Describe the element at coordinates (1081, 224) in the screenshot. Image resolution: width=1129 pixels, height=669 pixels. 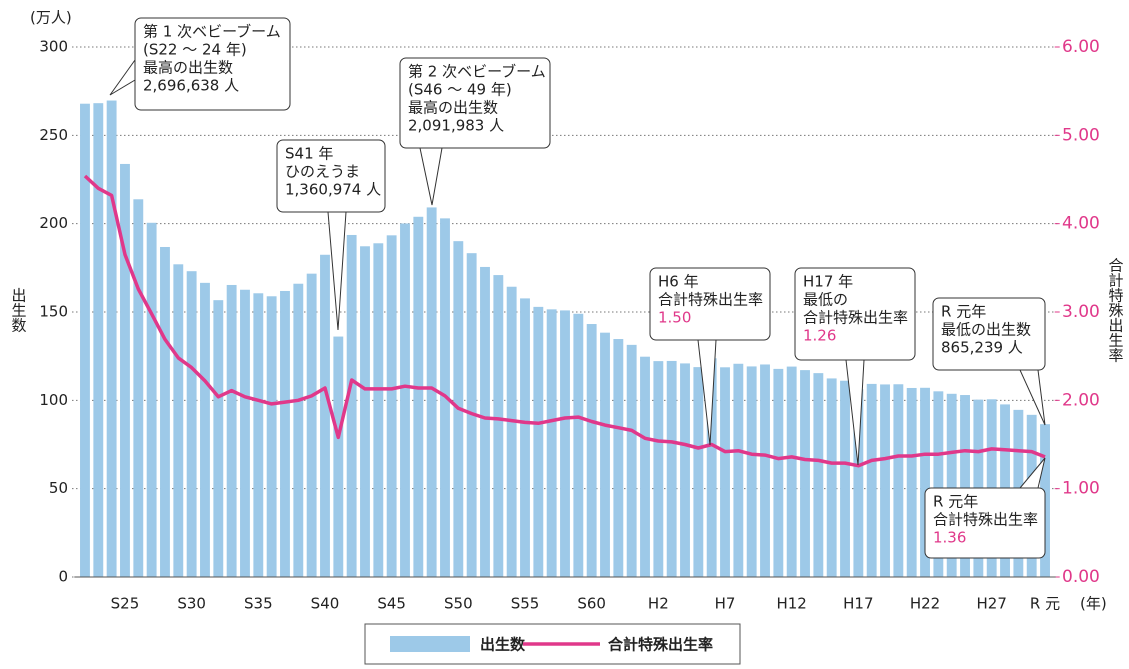
I see `y2-tick-label: 4.00` at that location.